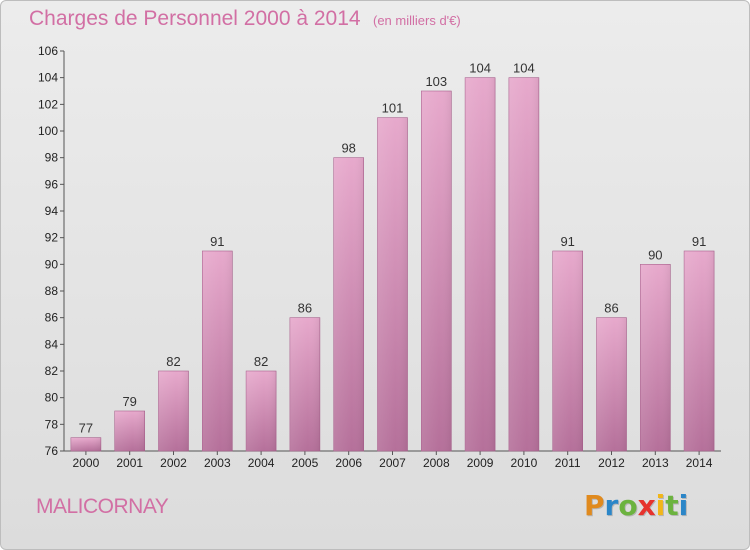 This screenshot has width=750, height=550. What do you see at coordinates (393, 108) in the screenshot?
I see `data-label: 101` at bounding box center [393, 108].